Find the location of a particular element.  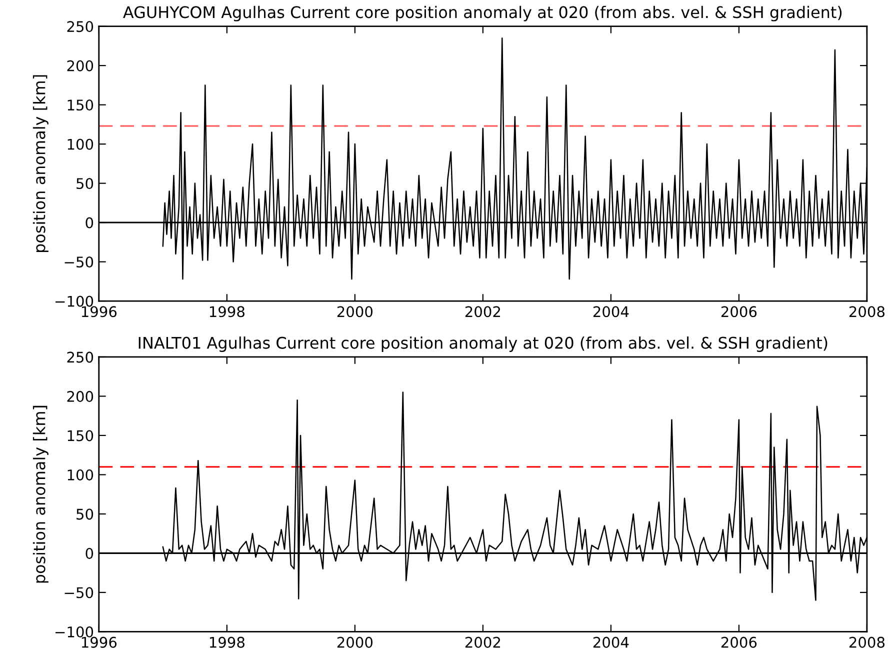

chart-title: INALT01 Agulhas Current core position anomaly at 020 (from abs. vel. & SSH gradient) is located at coordinates (483, 344).